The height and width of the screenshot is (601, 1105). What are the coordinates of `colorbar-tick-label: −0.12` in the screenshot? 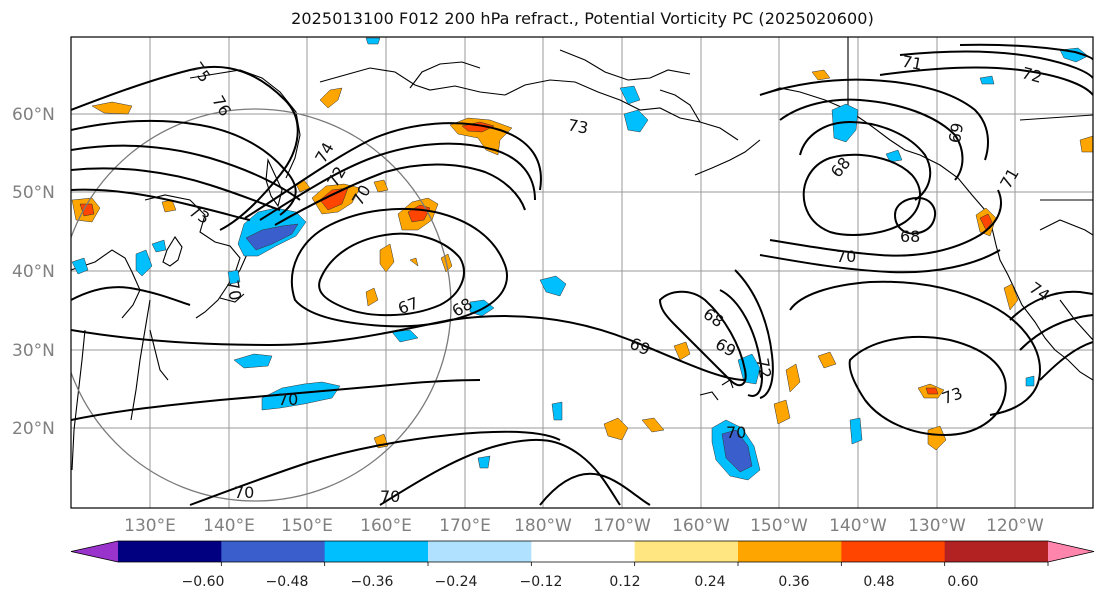 It's located at (541, 582).